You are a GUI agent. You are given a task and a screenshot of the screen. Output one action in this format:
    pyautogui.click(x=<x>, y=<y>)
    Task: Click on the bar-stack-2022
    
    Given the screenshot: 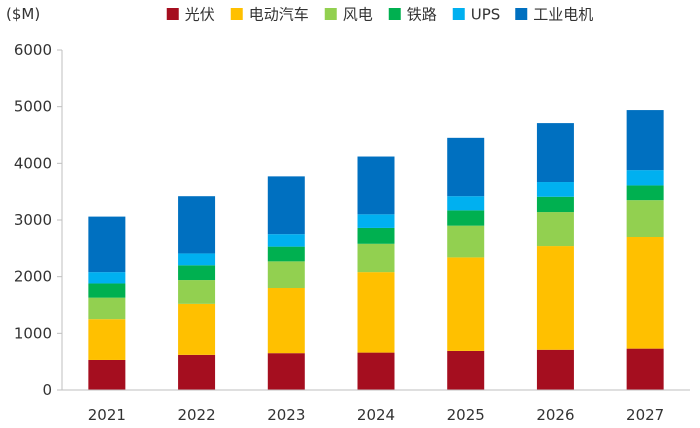 What is the action you would take?
    pyautogui.click(x=197, y=293)
    